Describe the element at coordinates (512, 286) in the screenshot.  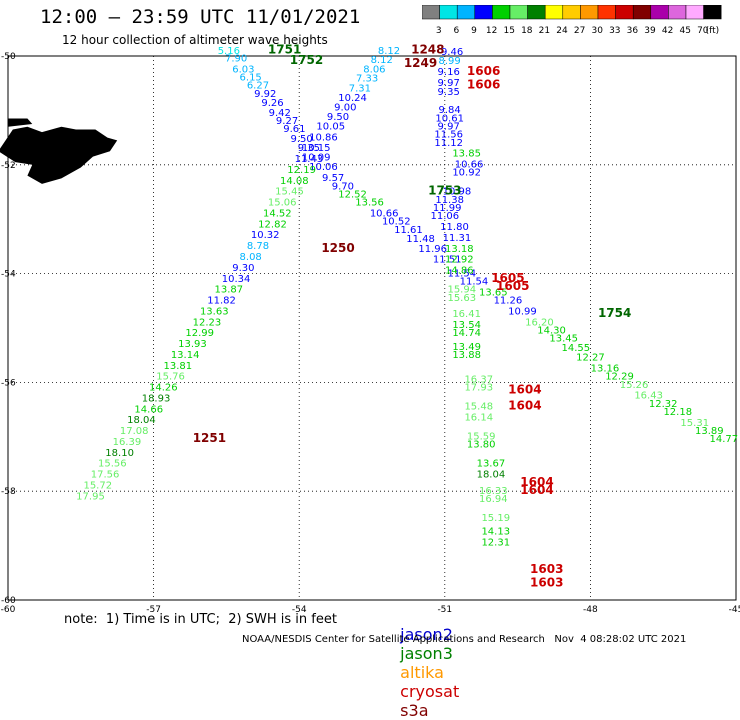
I see `pass-time-label: 1605` at that location.